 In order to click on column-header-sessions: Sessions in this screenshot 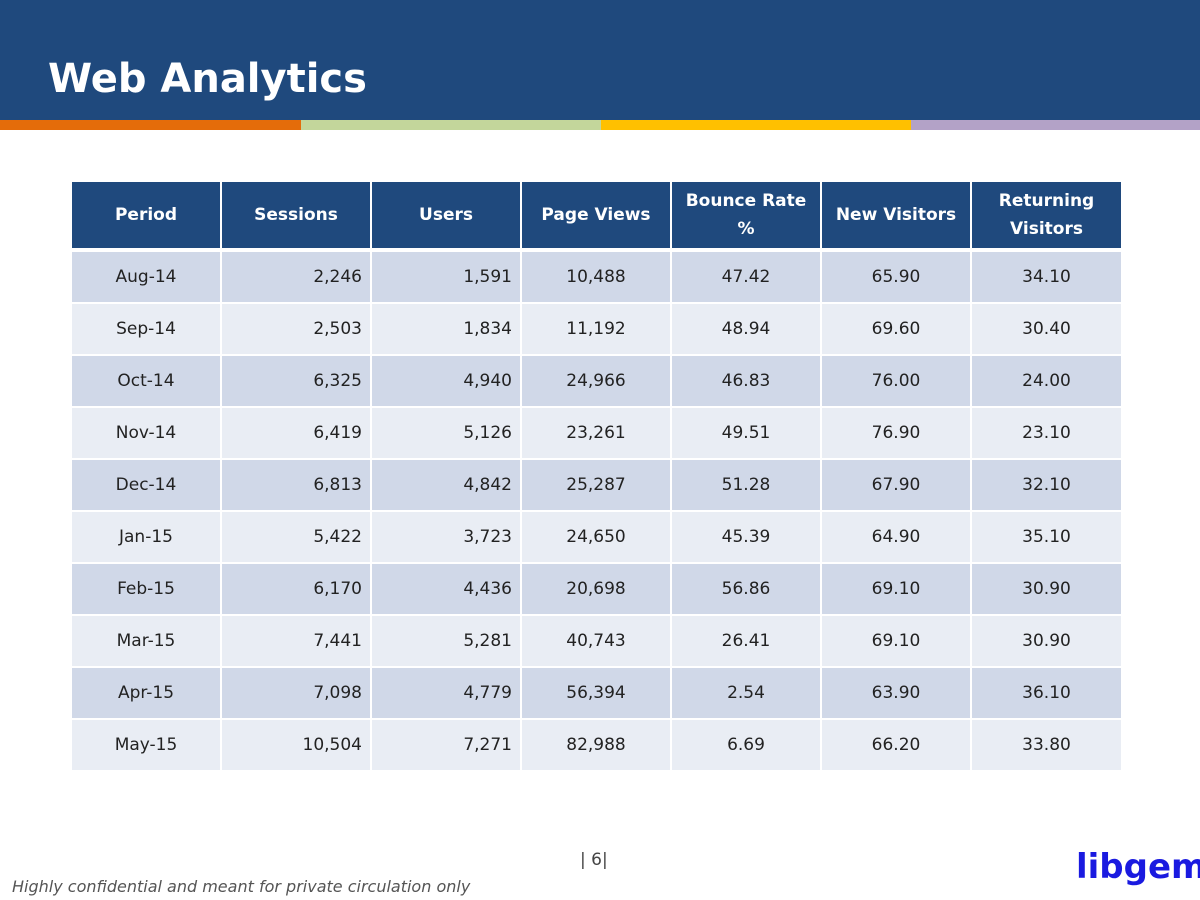, I will do `click(296, 216)`.